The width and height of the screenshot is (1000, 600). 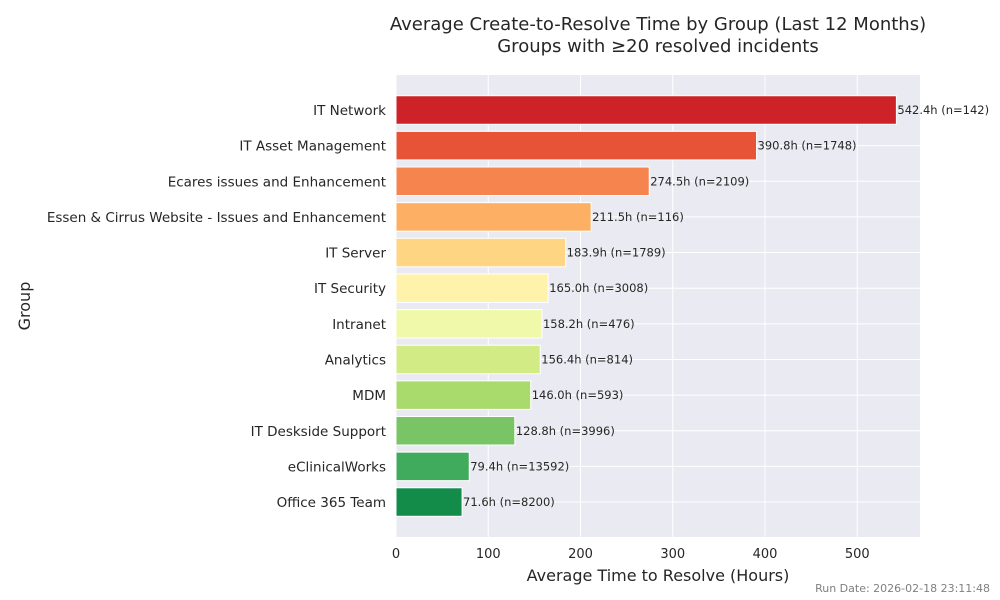 I want to click on y-tick-label: Ecares issues and Enhancement, so click(x=277, y=182).